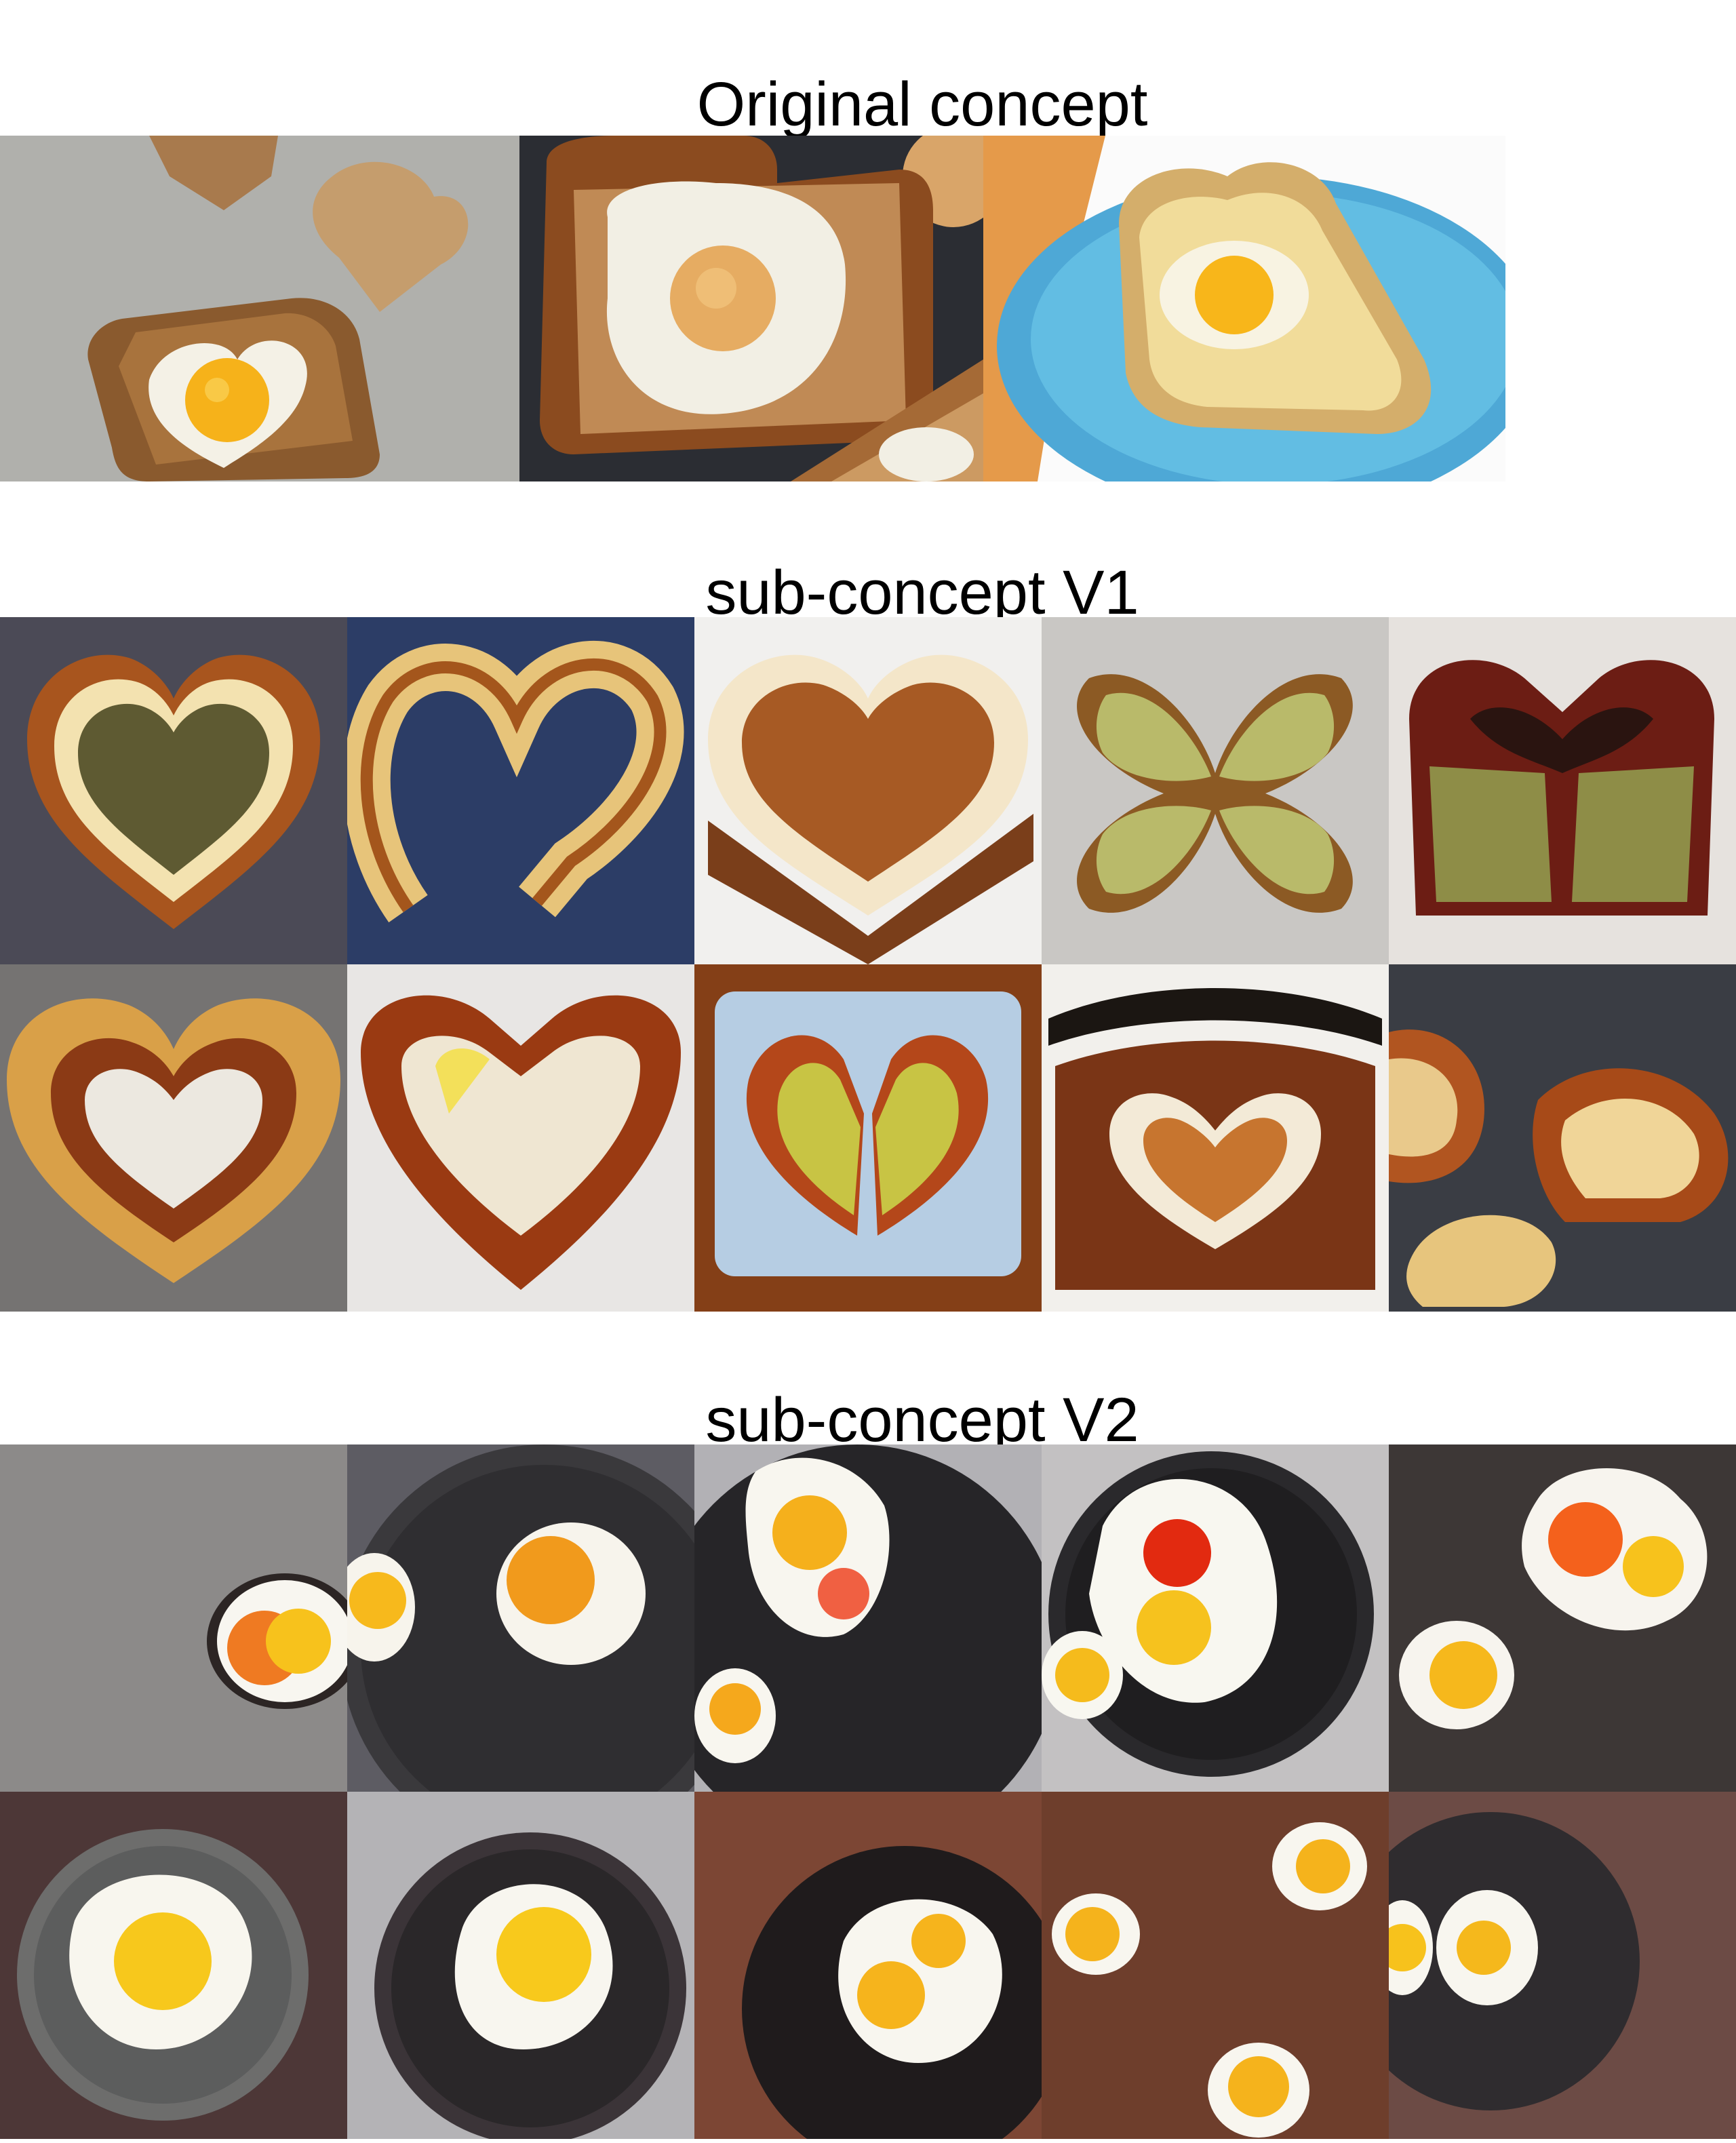 Image resolution: width=1736 pixels, height=2143 pixels. I want to click on section-title-v1: sub-concept V1, so click(922, 592).